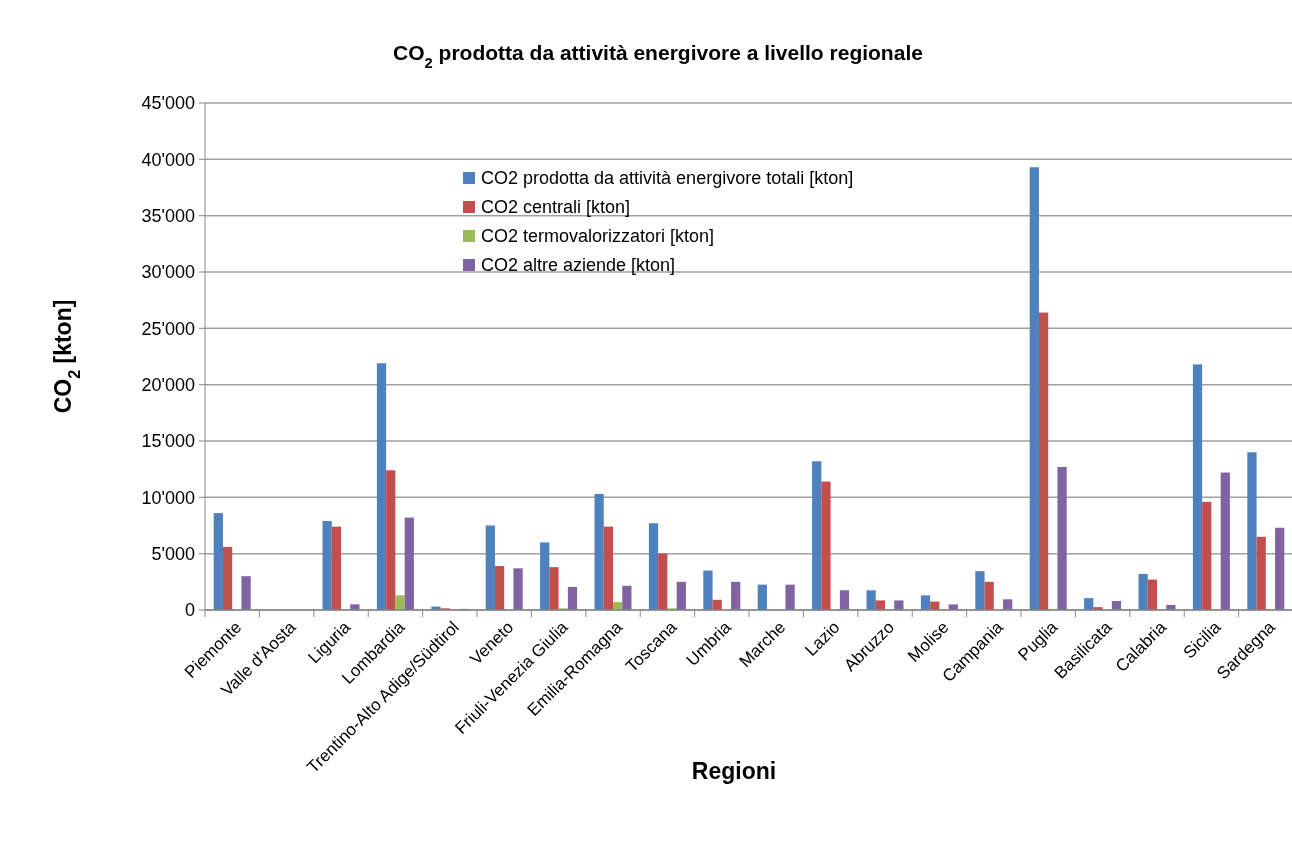  I want to click on y-tick-label: 10'000, so click(168, 497).